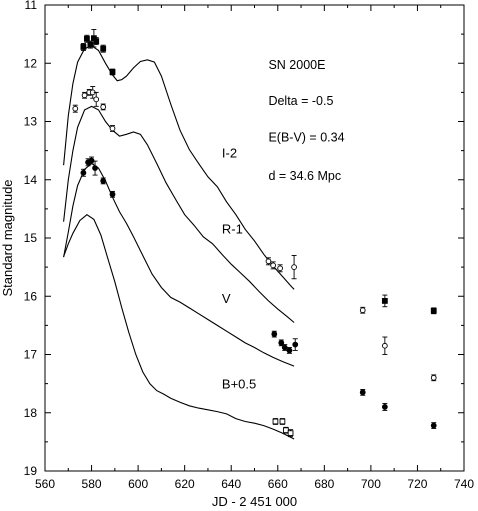  What do you see at coordinates (31, 122) in the screenshot?
I see `y-tick-label: 13` at bounding box center [31, 122].